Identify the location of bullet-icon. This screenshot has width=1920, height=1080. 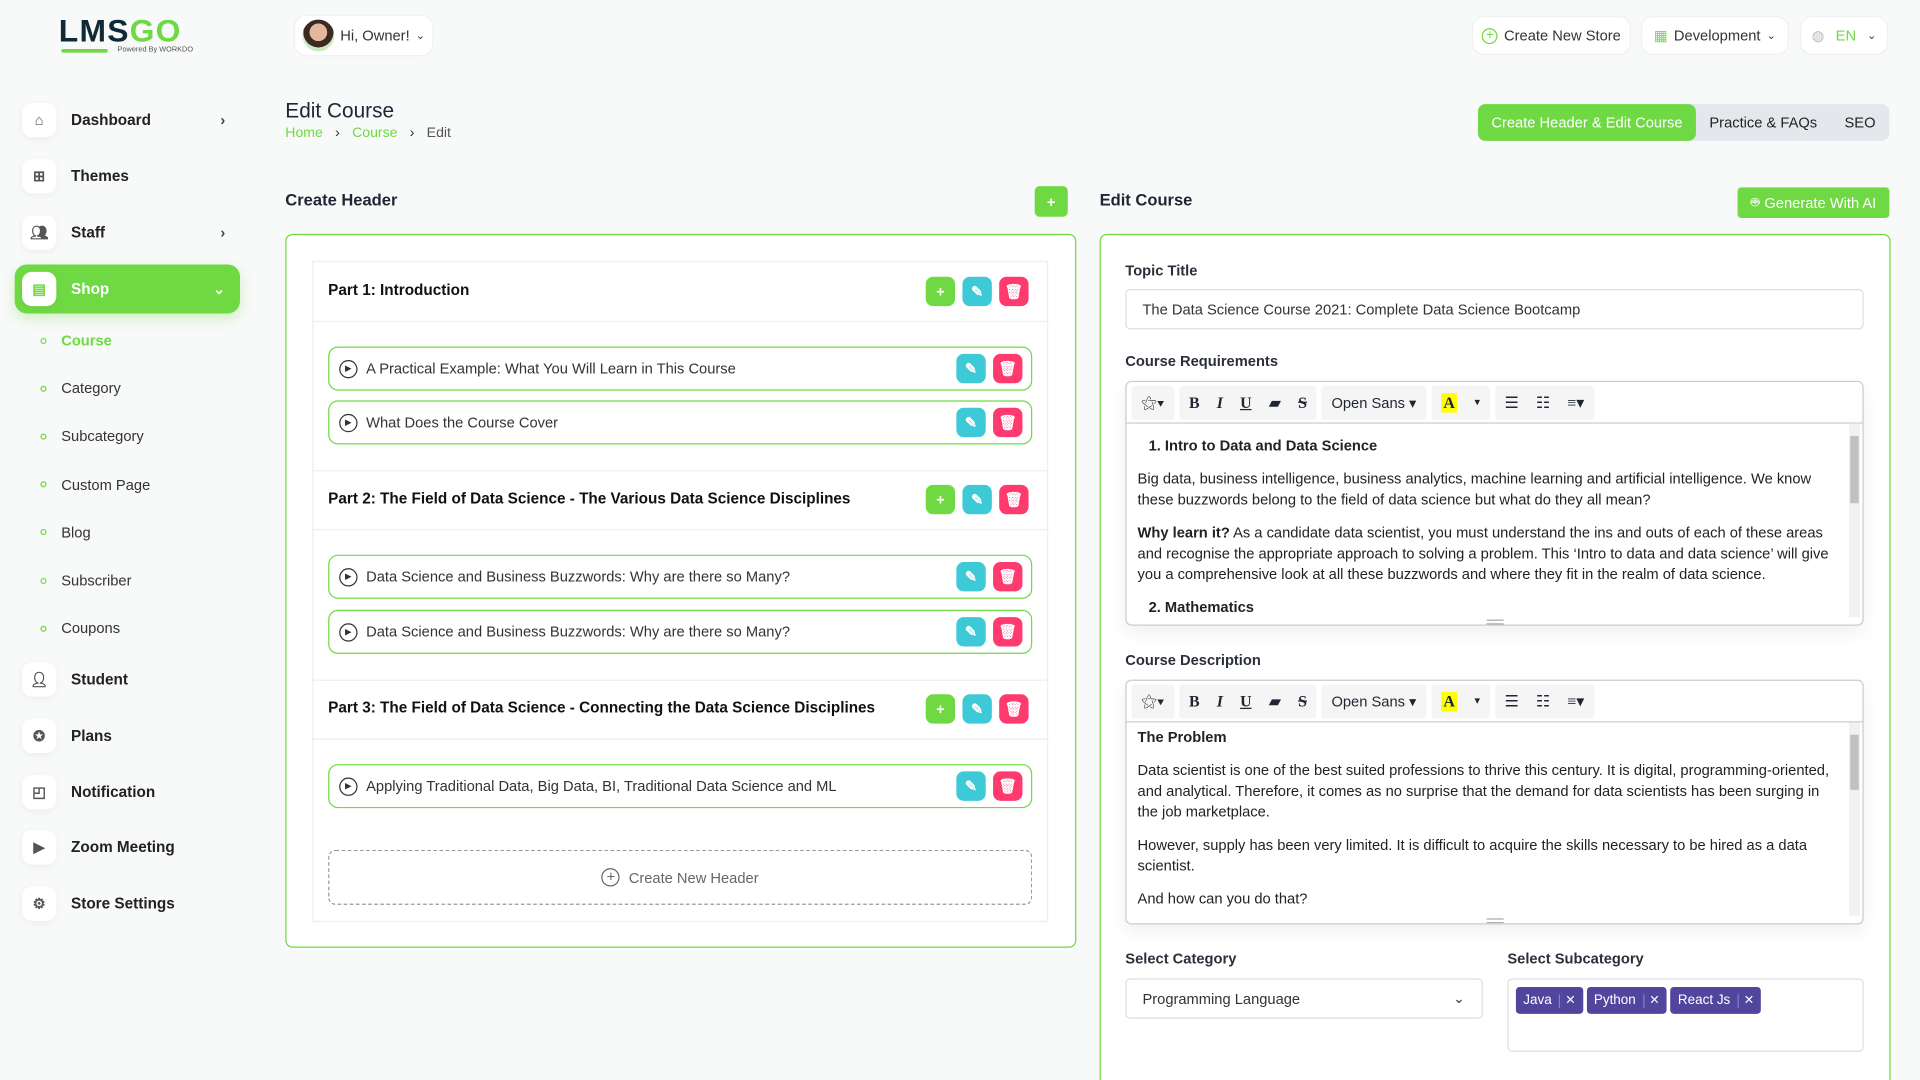
(43, 340).